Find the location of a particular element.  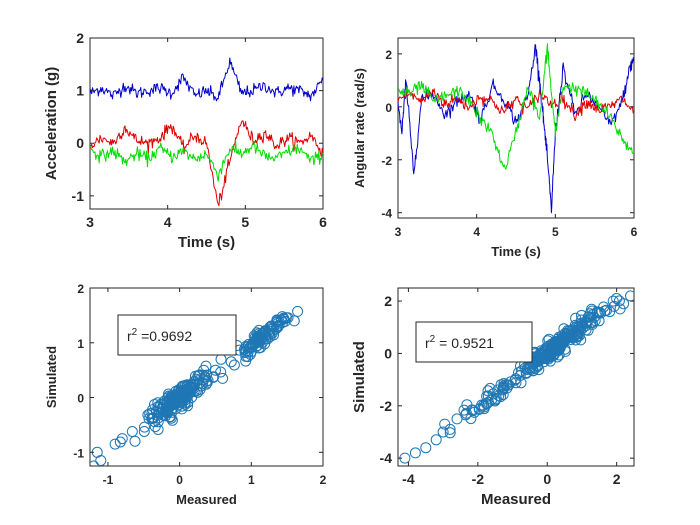

y-tick-label: -1 is located at coordinates (78, 453).